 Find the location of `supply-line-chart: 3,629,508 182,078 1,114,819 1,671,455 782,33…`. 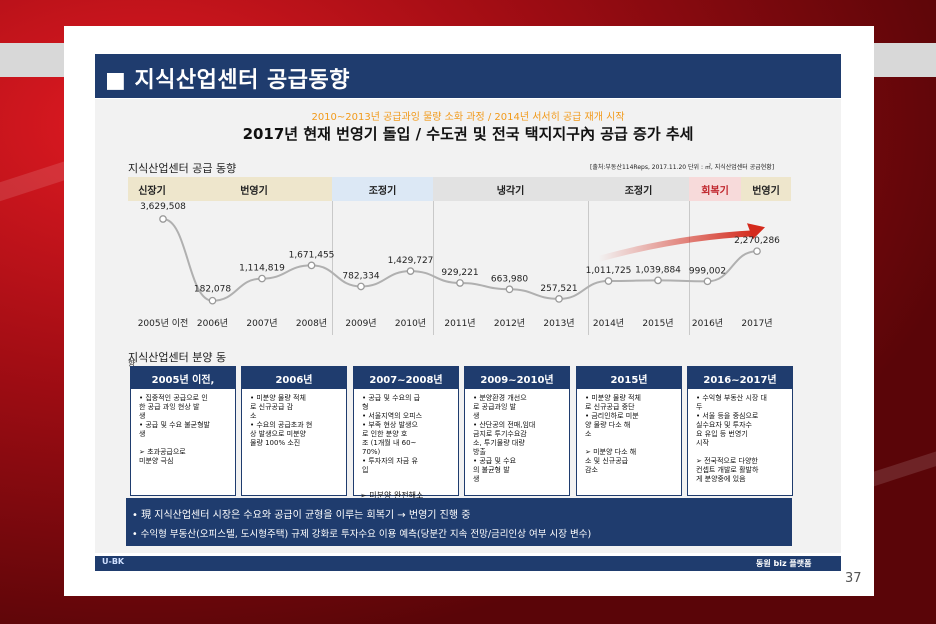

supply-line-chart: 3,629,508 182,078 1,114,819 1,671,455 782,33… is located at coordinates (460, 253).